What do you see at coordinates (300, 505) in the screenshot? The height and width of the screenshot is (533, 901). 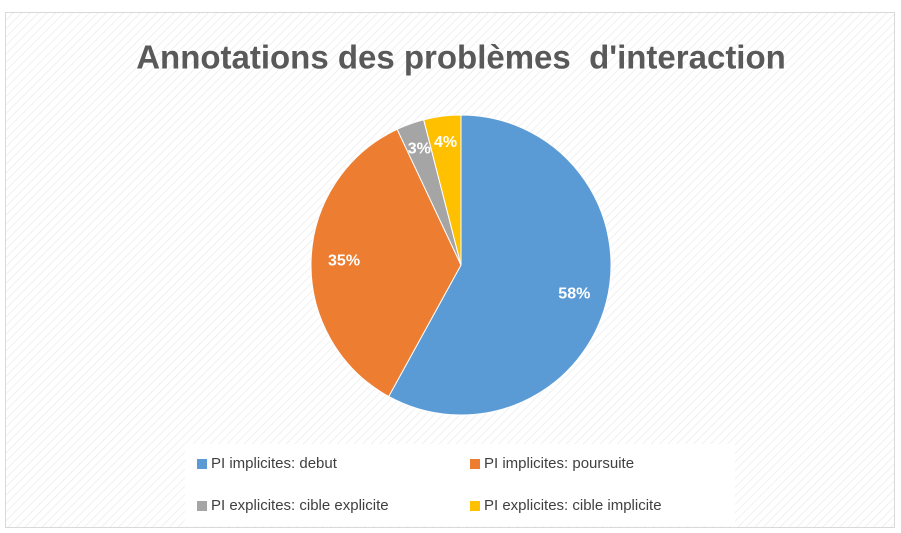 I see `legend-label: PI explicites: cible explicite` at bounding box center [300, 505].